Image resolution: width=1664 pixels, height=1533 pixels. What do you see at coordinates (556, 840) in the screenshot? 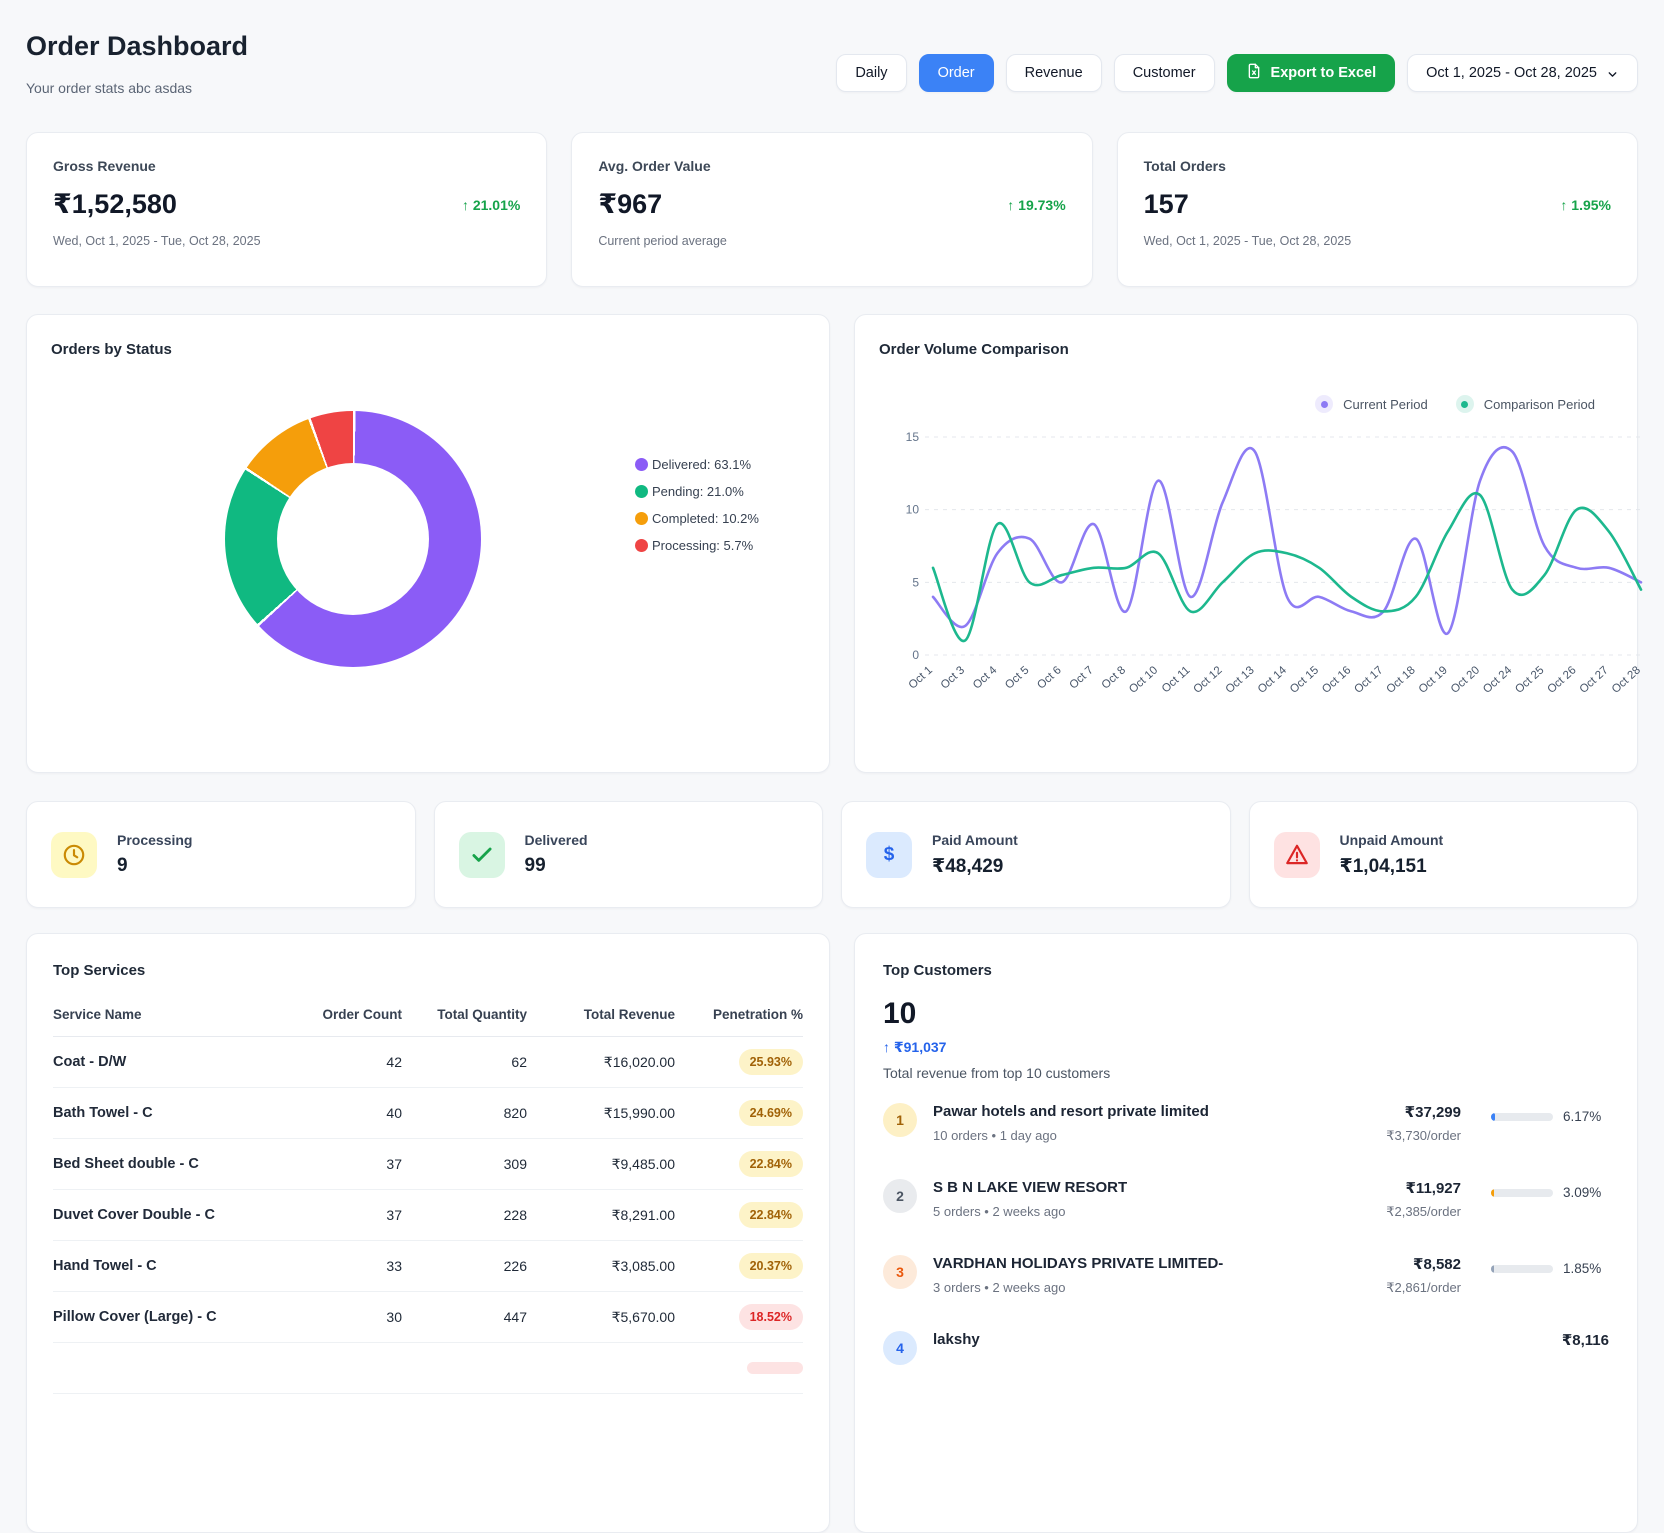
I see `status-label: Delivered` at bounding box center [556, 840].